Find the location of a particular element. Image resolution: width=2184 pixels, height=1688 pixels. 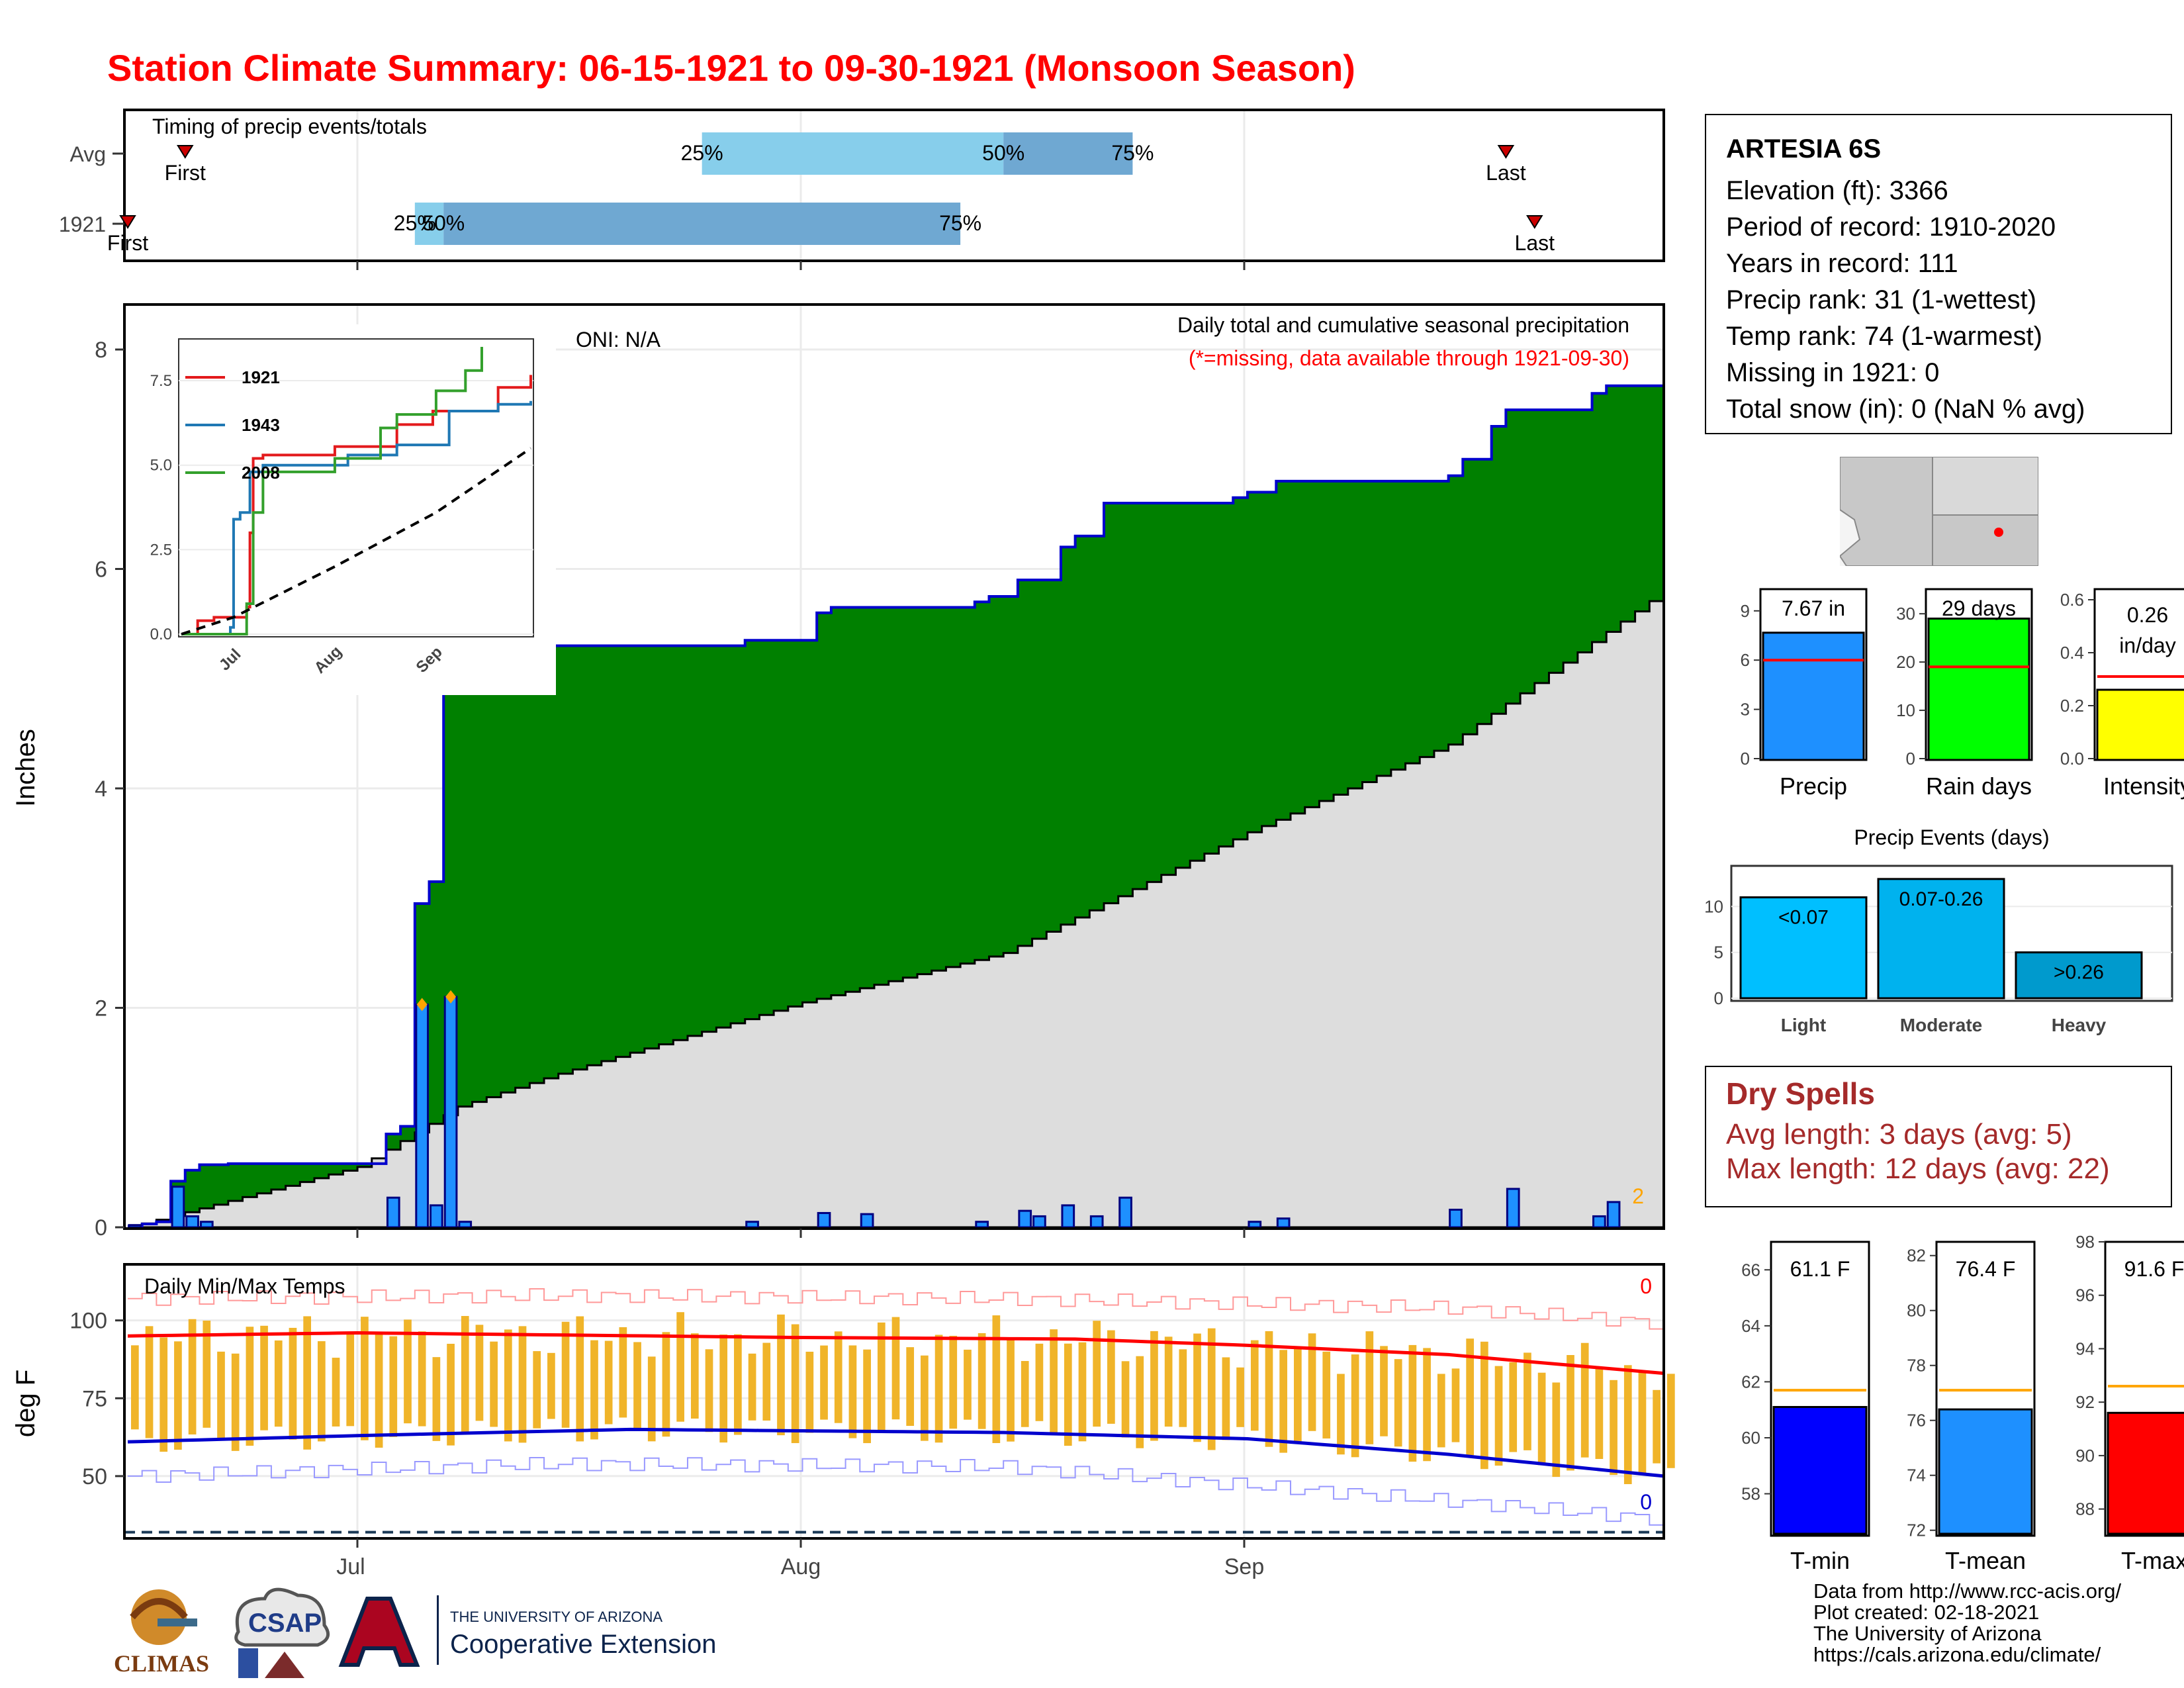

climas-logo-text: CLIMAS is located at coordinates (161, 1663).